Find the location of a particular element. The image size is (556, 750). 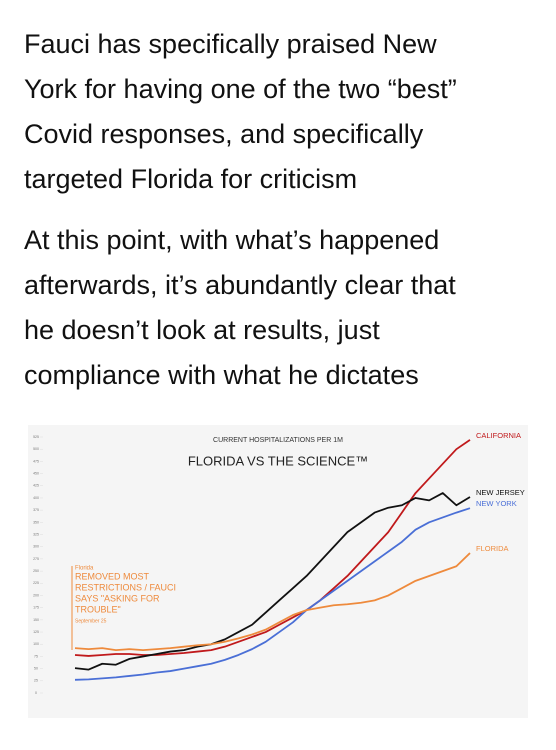

y-tick-label: 250 is located at coordinates (36, 571).